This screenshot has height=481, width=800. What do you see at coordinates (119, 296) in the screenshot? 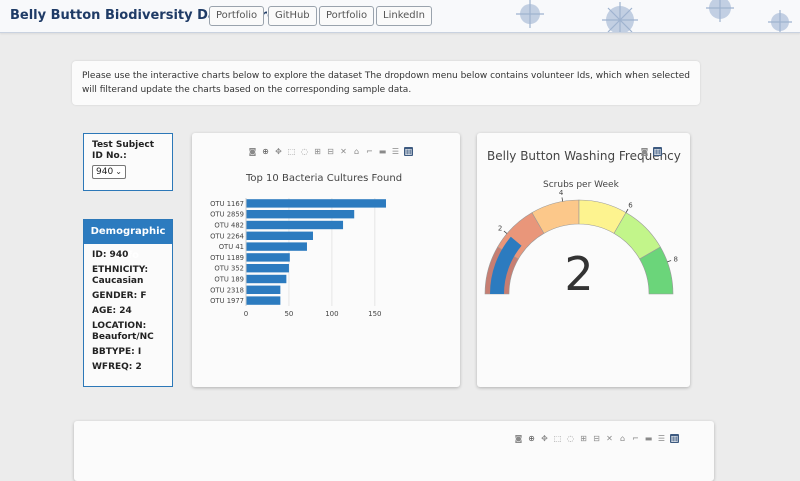
I see `demo-gender: GENDER: F` at bounding box center [119, 296].